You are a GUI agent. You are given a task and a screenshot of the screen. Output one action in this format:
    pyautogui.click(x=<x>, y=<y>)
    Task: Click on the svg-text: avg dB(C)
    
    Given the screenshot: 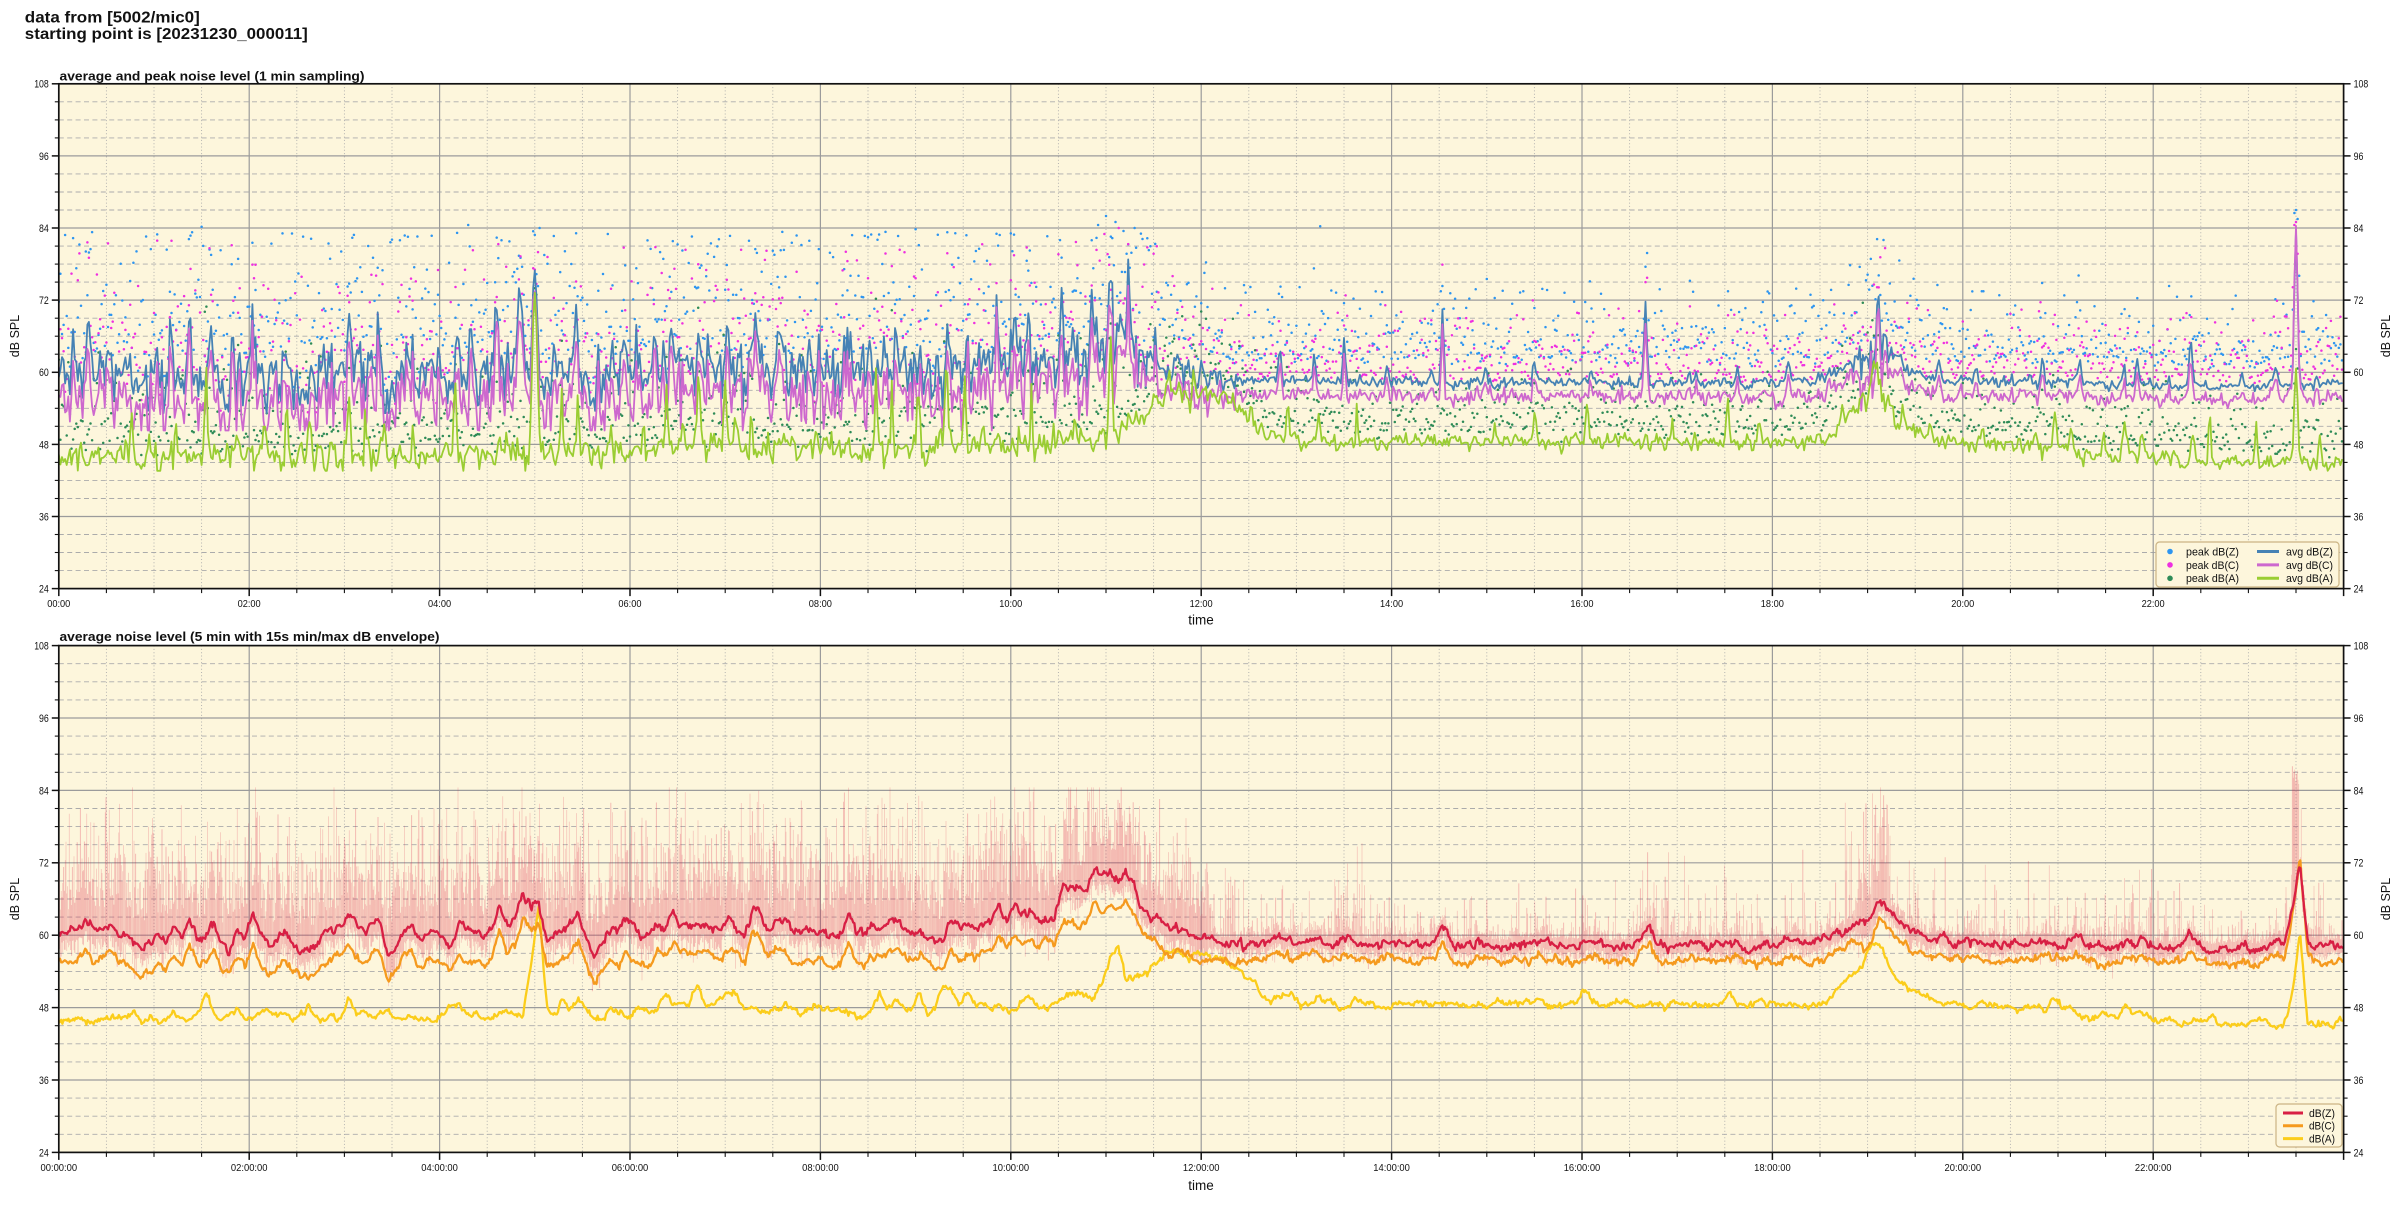 What is the action you would take?
    pyautogui.click(x=2309, y=566)
    